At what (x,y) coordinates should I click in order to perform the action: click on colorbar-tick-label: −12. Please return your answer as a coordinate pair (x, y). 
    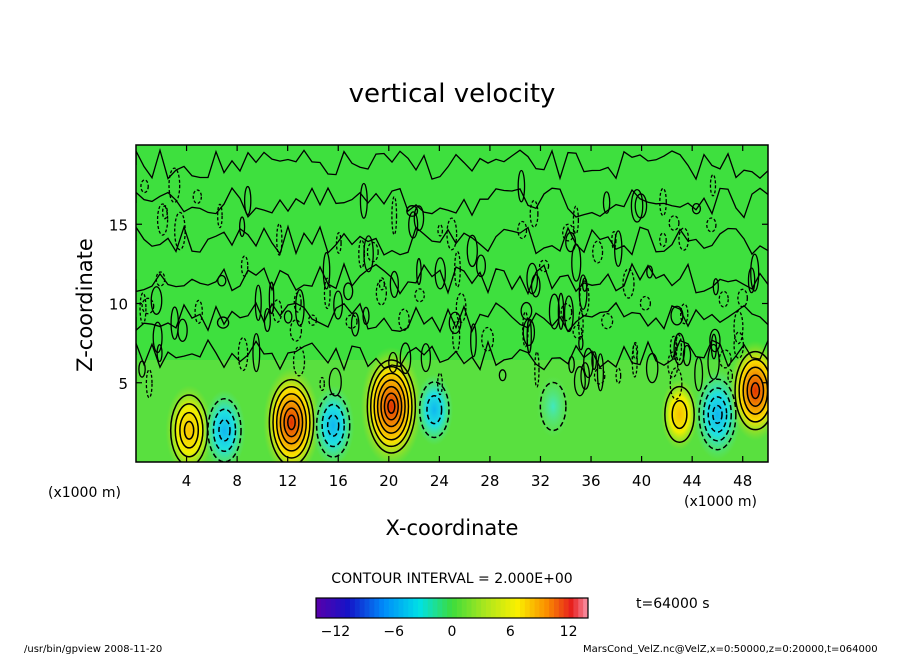
    Looking at the image, I should click on (336, 632).